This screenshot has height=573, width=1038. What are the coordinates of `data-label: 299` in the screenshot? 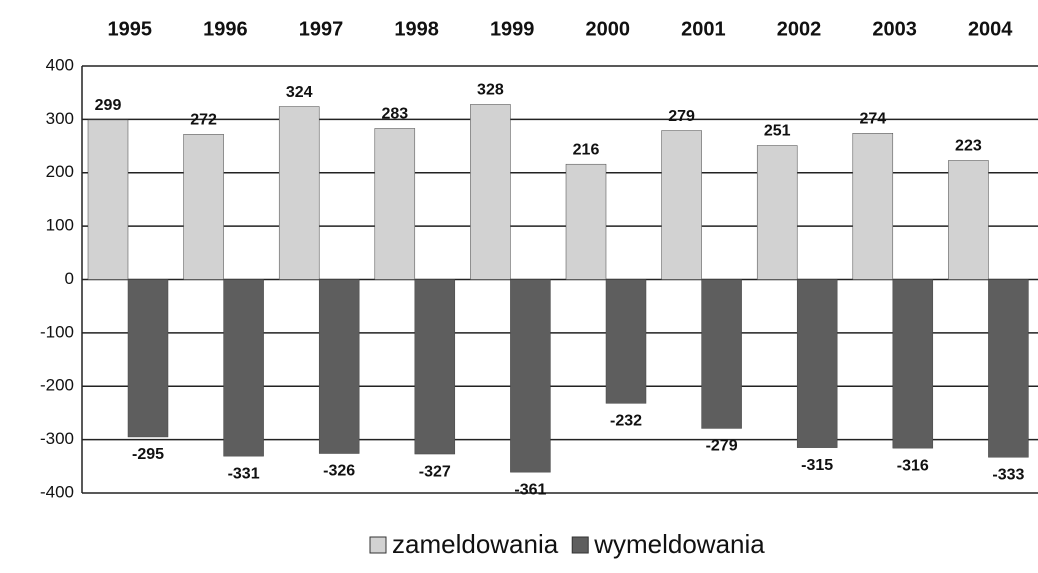 It's located at (108, 105).